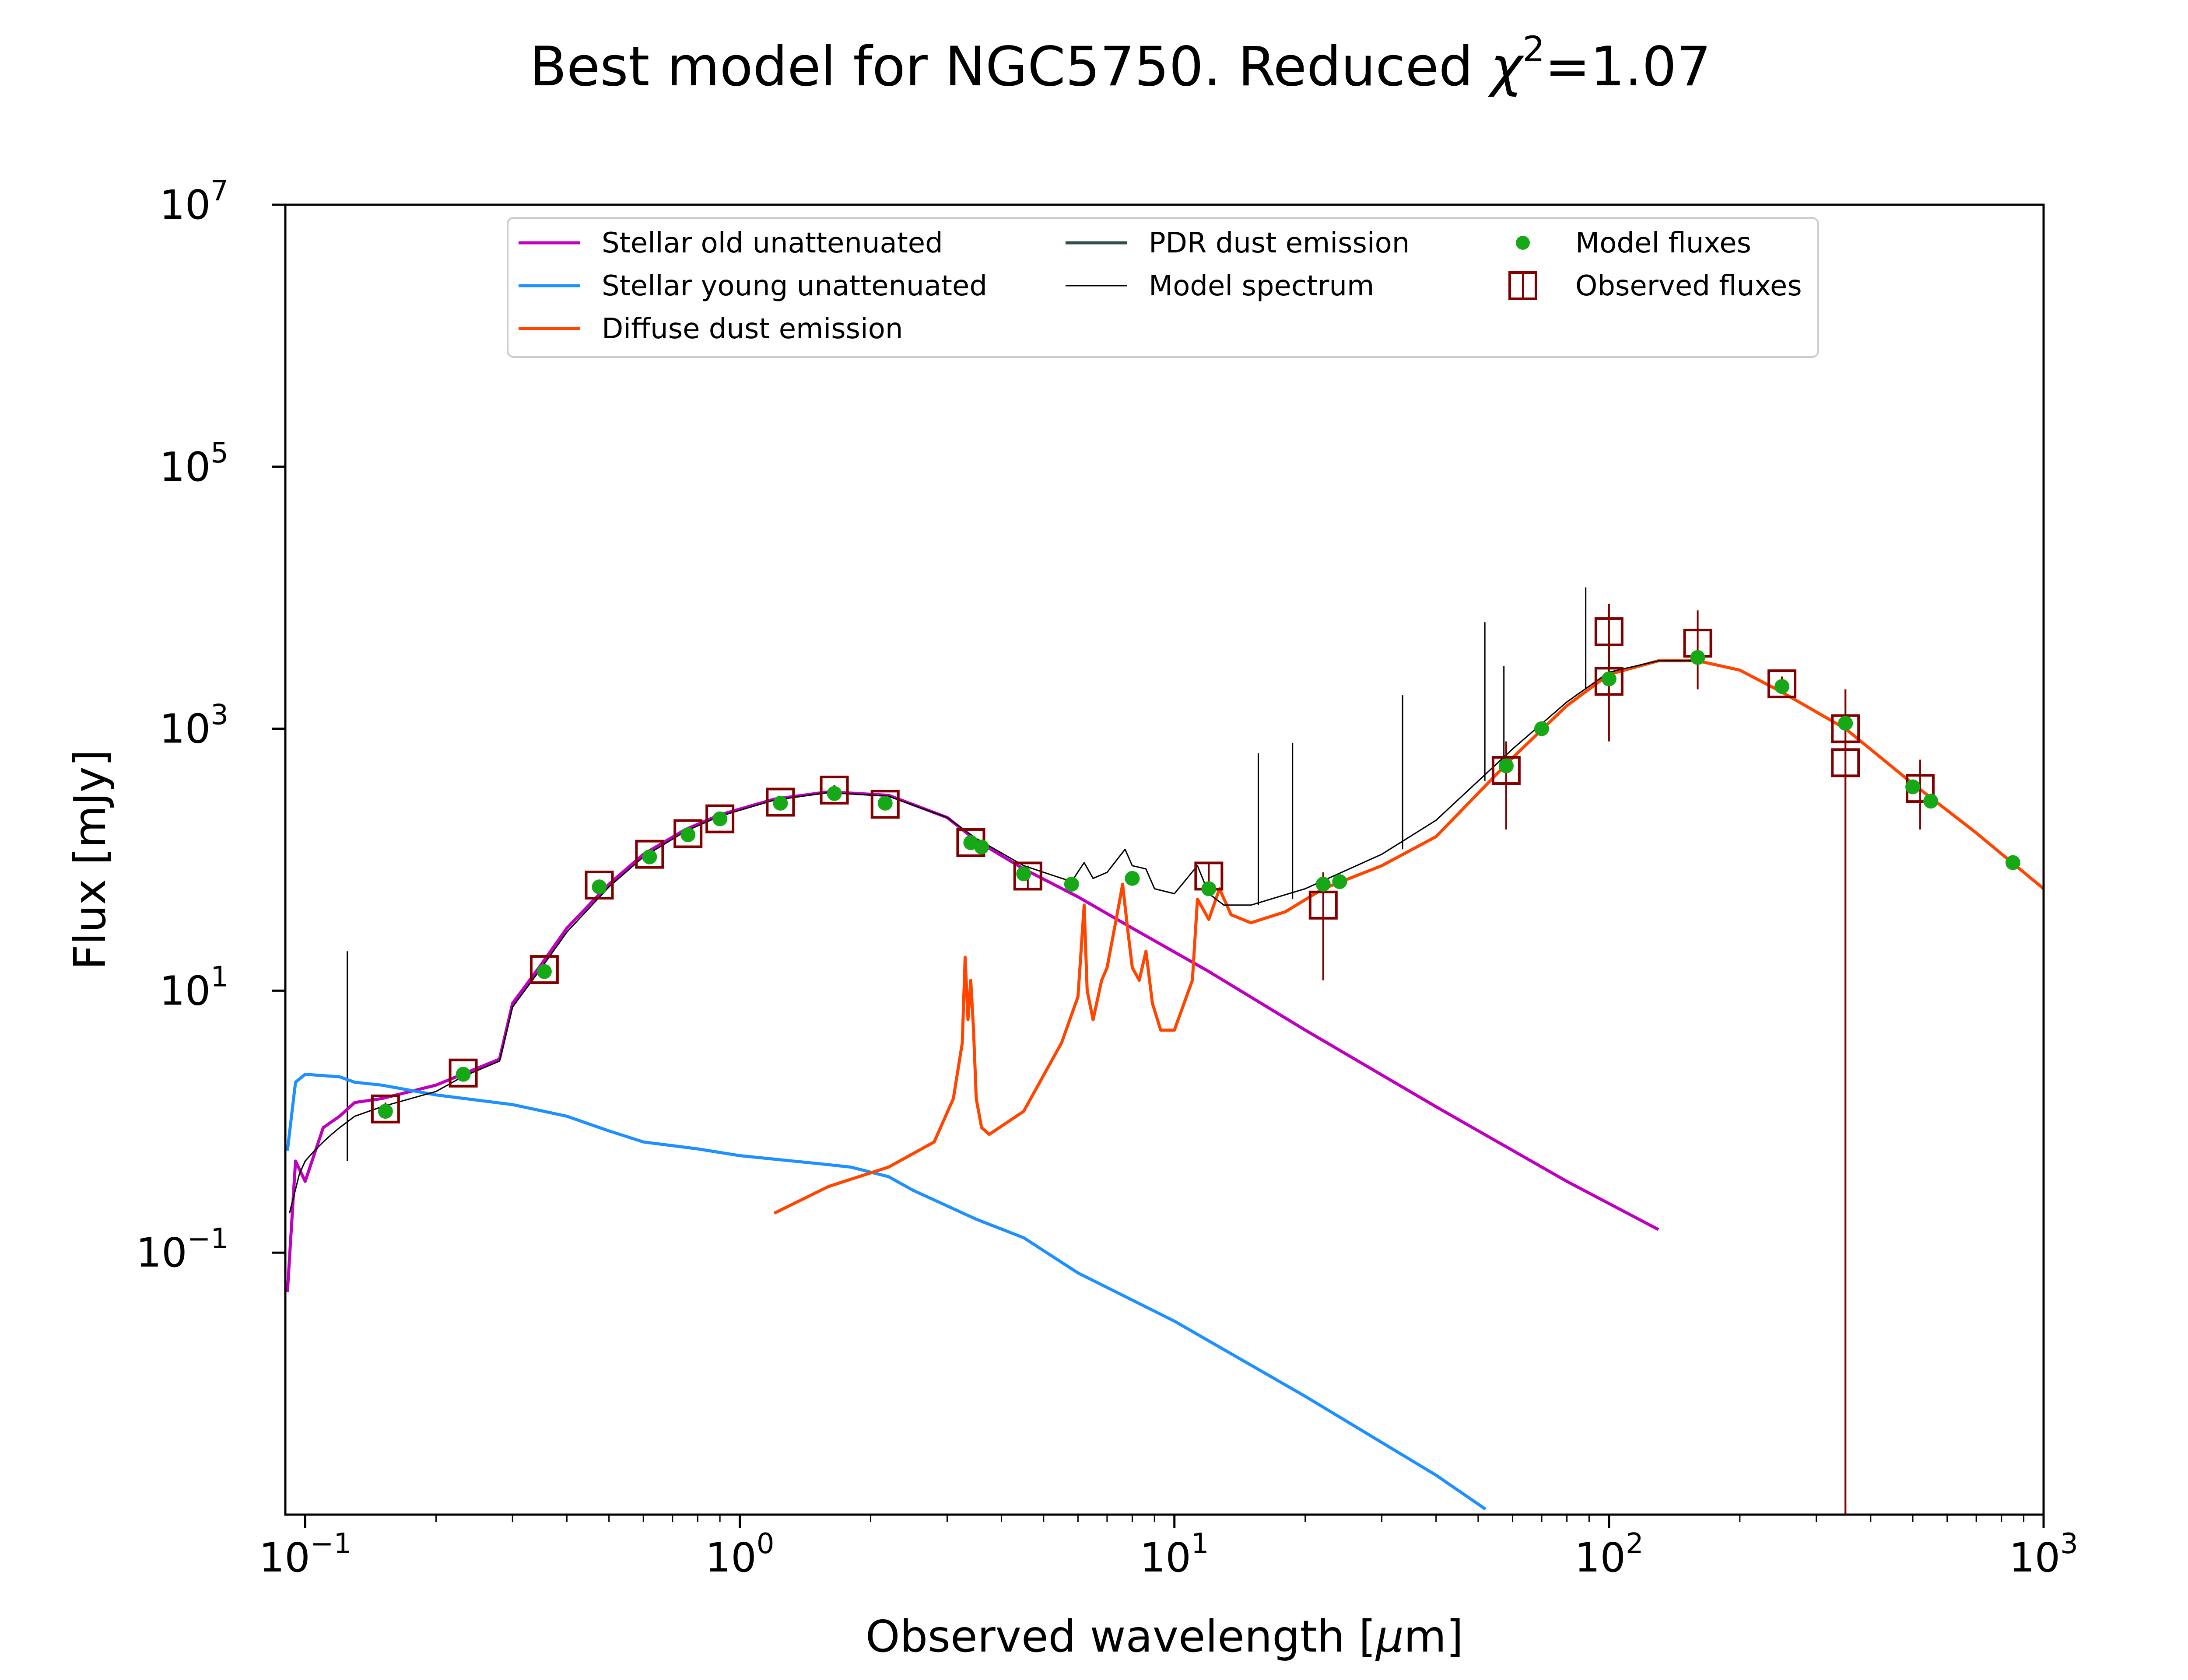  Describe the element at coordinates (740, 1554) in the screenshot. I see `x-tick-label-1: 10⁰` at that location.